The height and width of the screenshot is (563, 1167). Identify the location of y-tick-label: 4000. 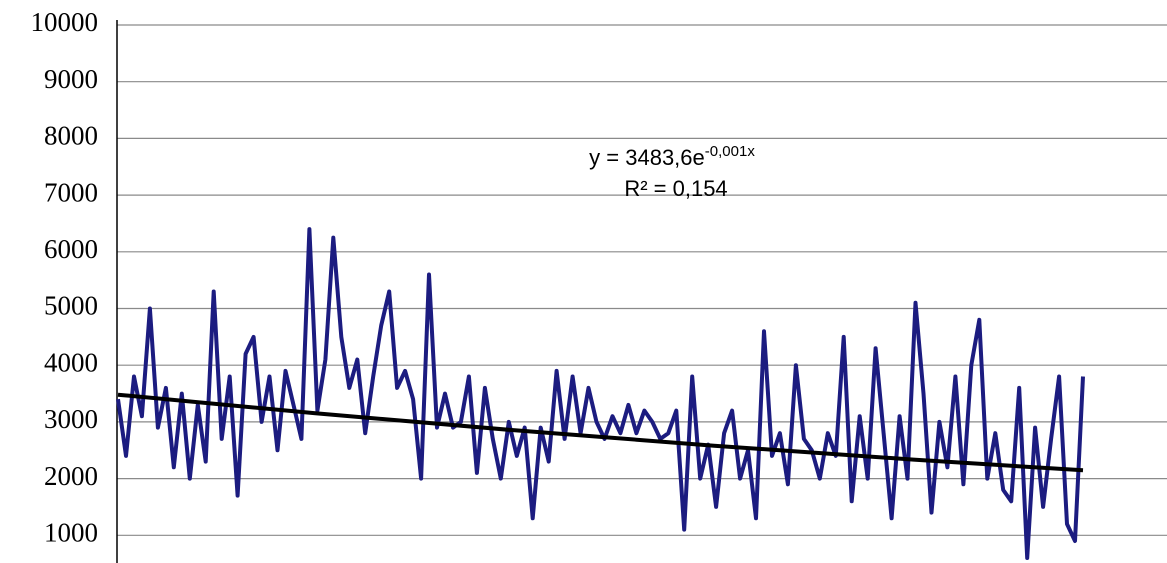
(71, 362).